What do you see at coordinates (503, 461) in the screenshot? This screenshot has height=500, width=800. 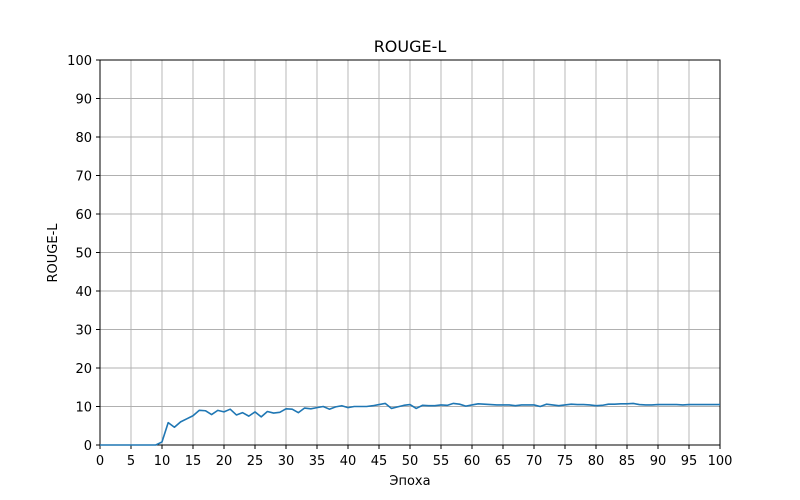 I see `x-tick-label: 65` at bounding box center [503, 461].